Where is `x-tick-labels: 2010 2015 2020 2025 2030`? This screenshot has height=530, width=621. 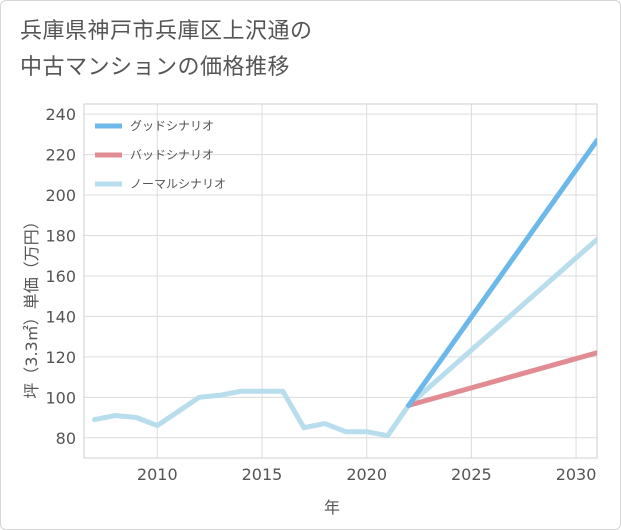 x-tick-labels: 2010 2015 2020 2025 2030 is located at coordinates (366, 474).